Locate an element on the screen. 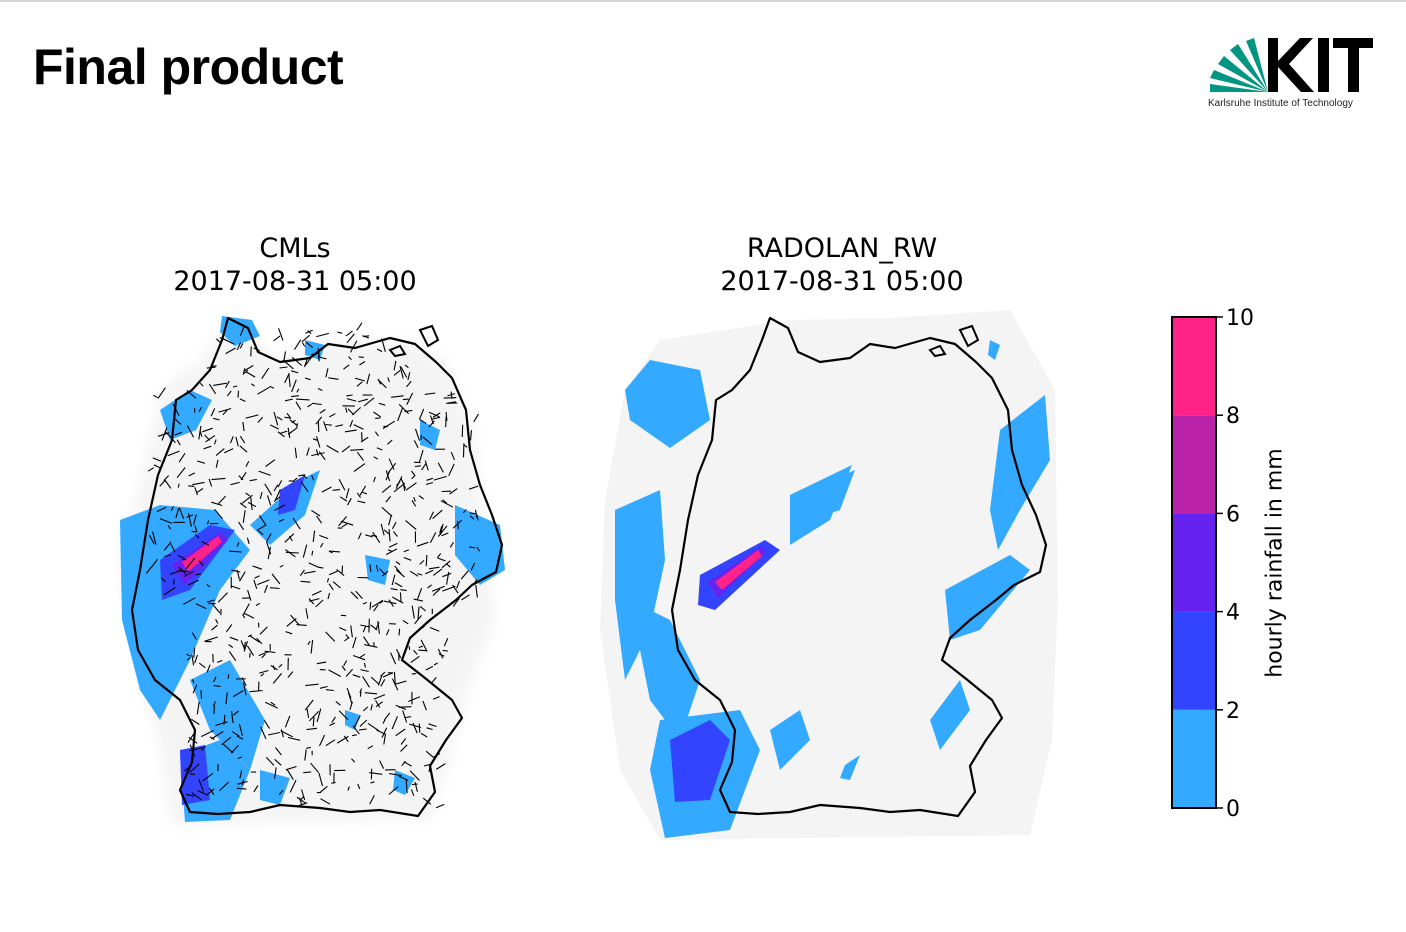 This screenshot has height=932, width=1406. colorbar-tick-label-5: 10 is located at coordinates (1240, 318).